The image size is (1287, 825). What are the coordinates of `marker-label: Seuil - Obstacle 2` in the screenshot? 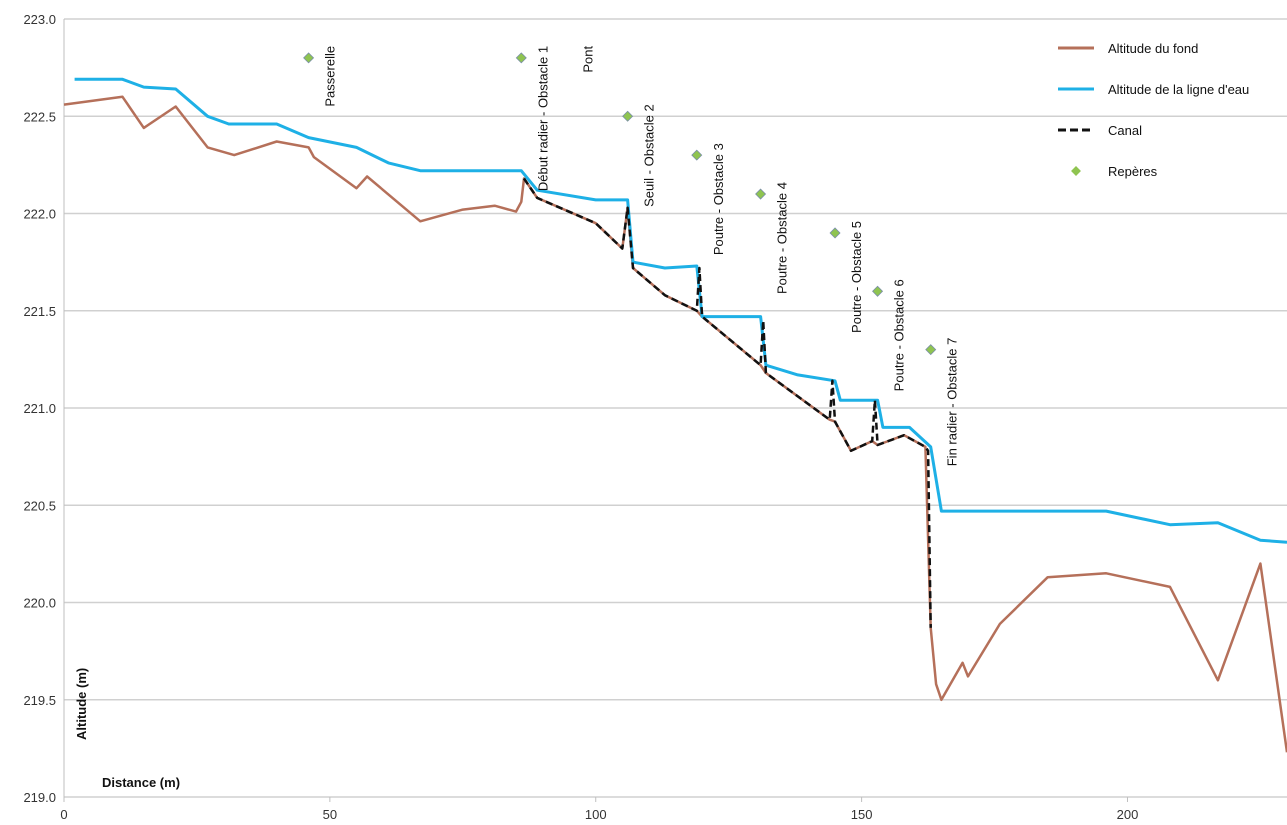 It's located at (649, 155).